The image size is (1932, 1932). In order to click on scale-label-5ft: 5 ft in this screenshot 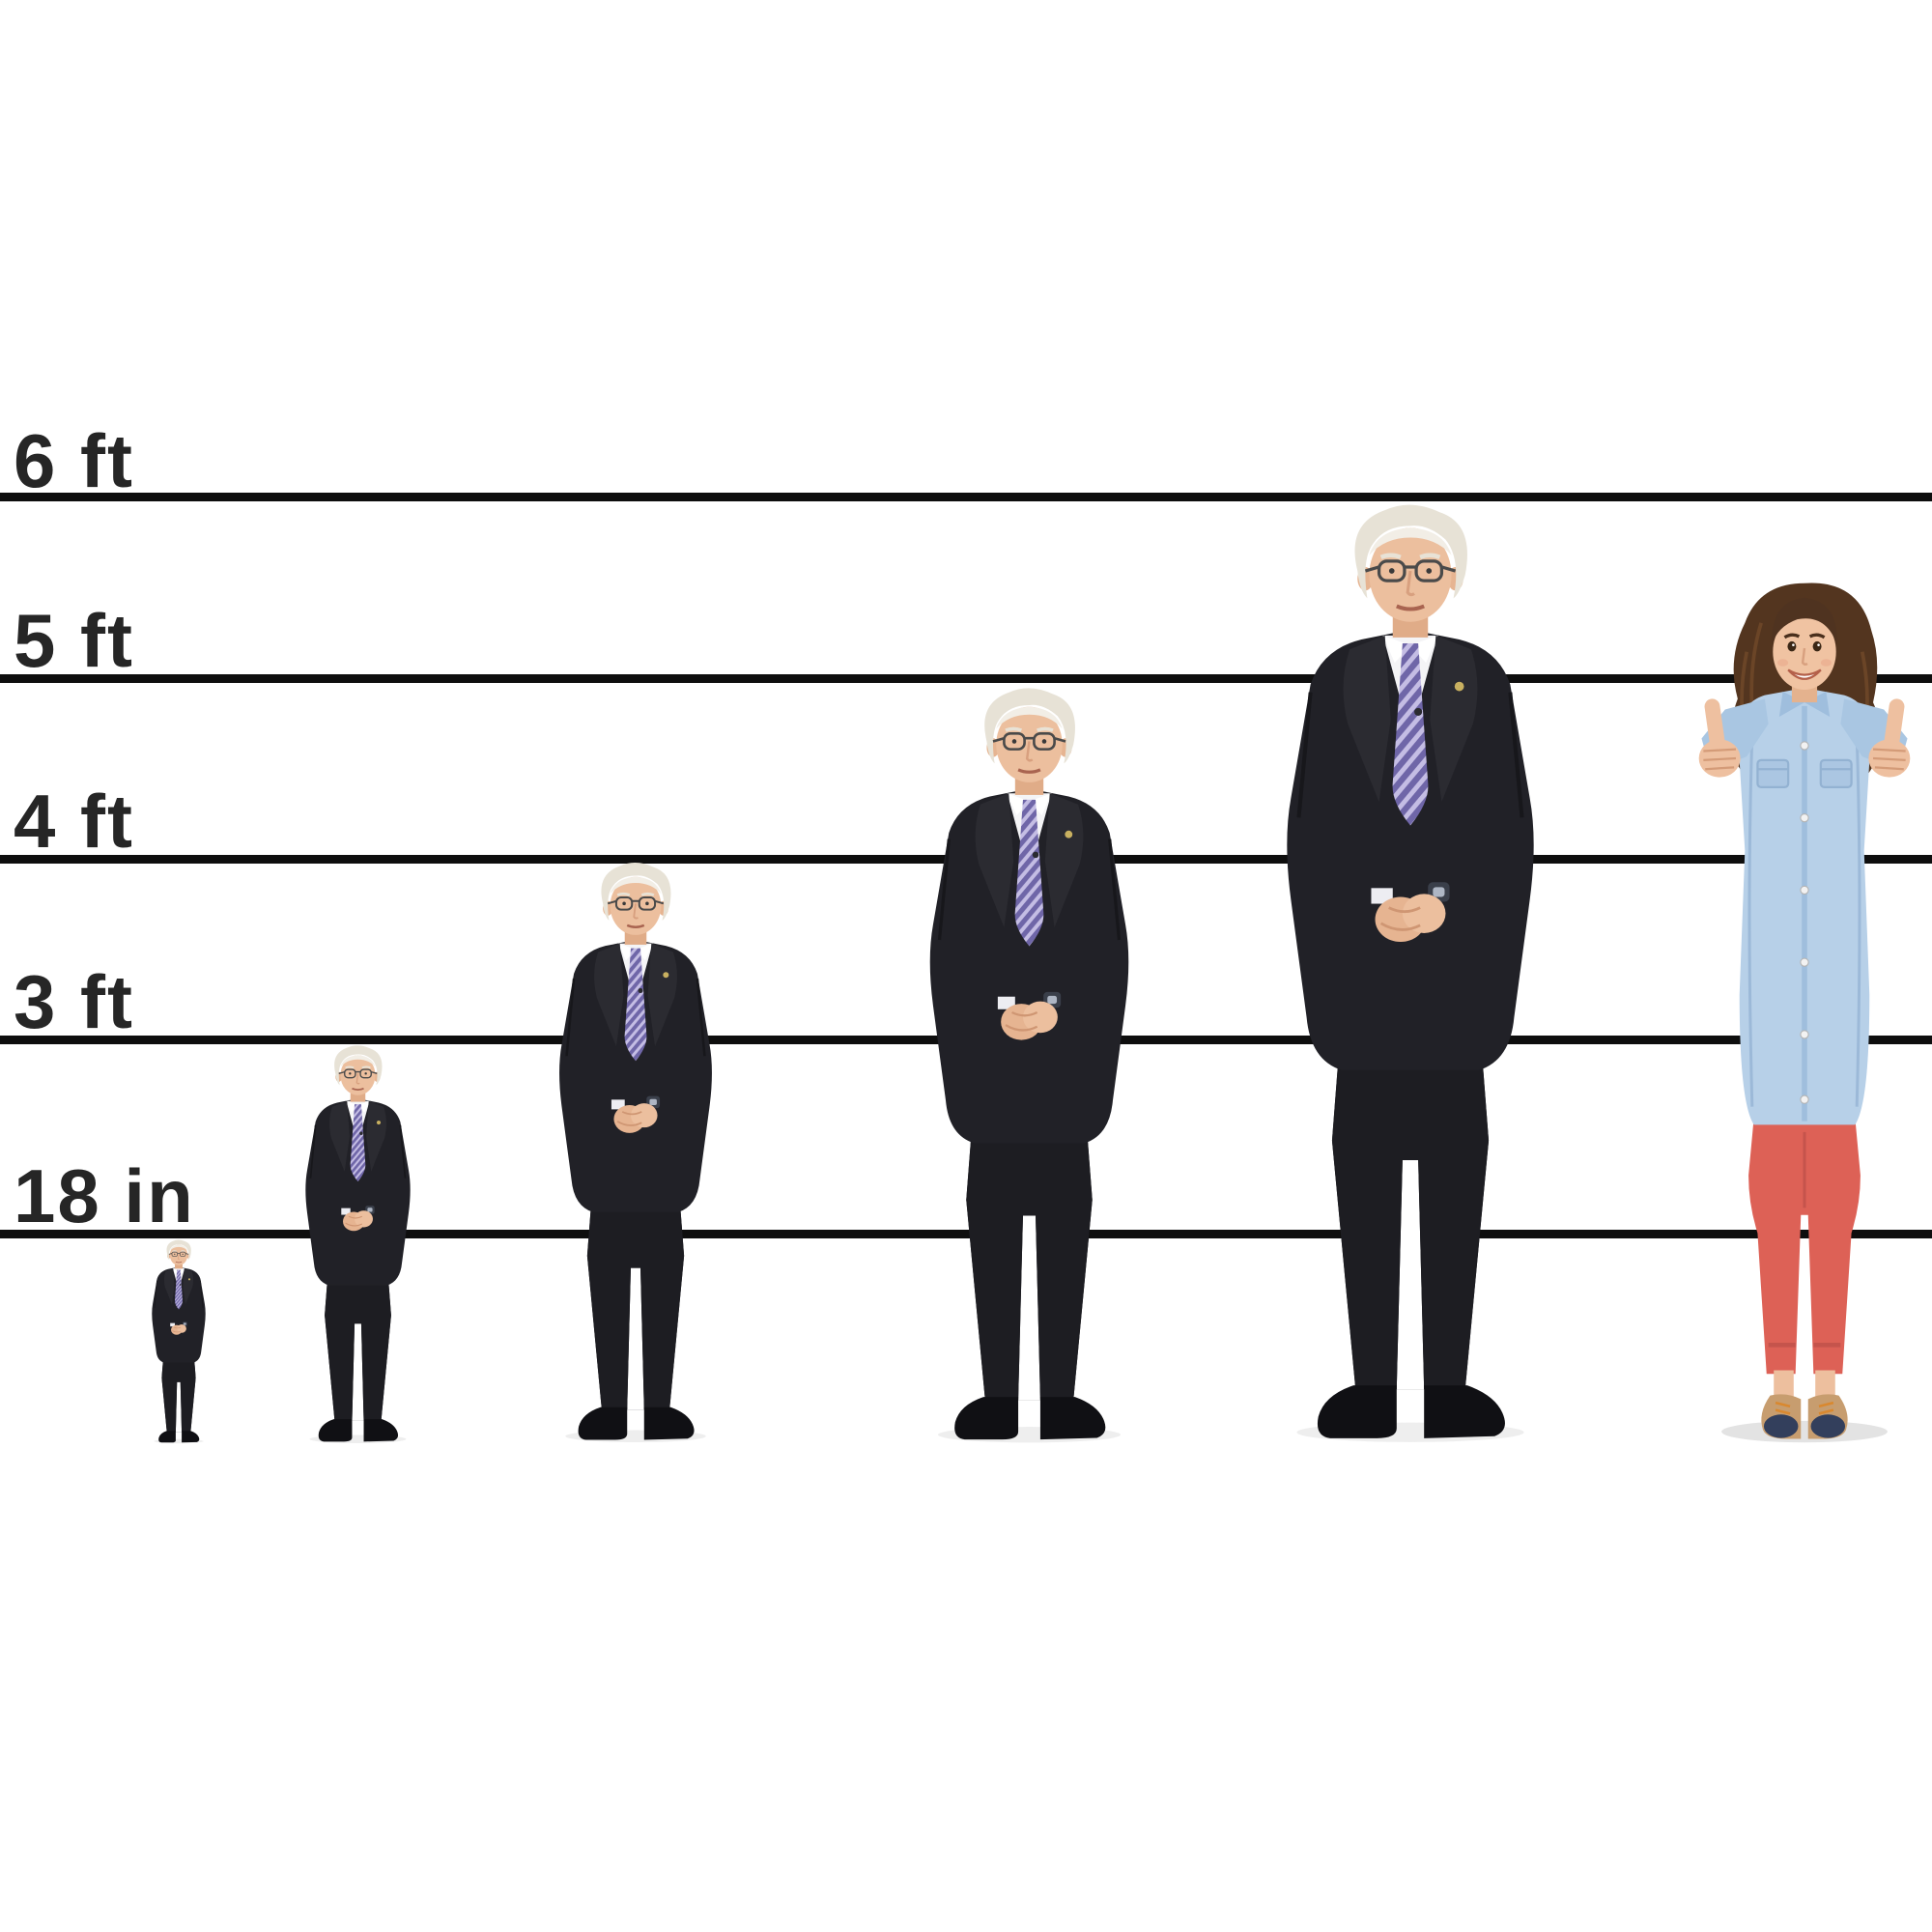, I will do `click(74, 640)`.